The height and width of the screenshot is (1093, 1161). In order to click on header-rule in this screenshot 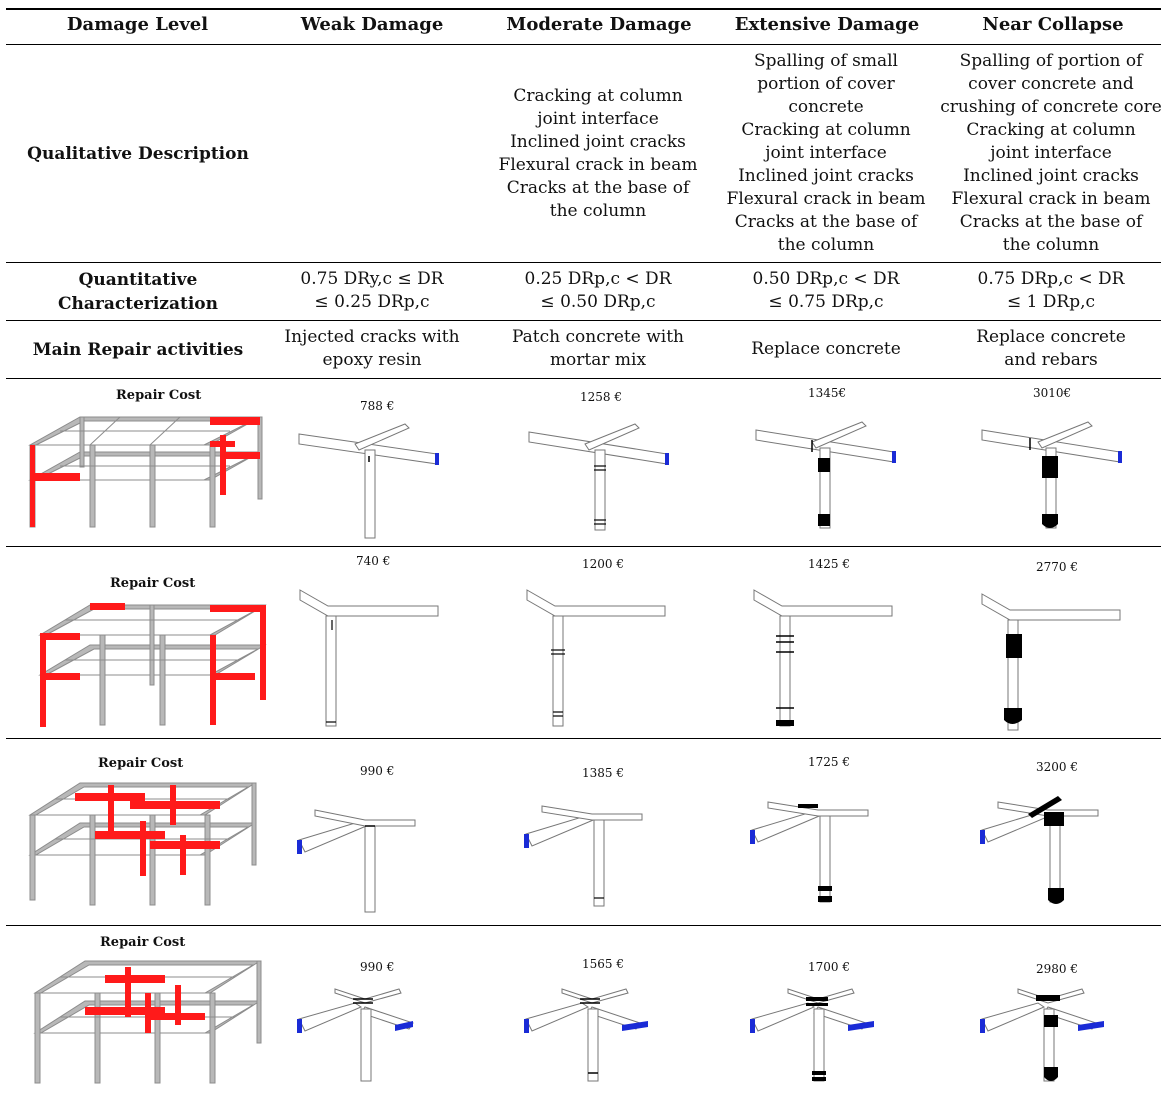, I will do `click(583, 44)`.